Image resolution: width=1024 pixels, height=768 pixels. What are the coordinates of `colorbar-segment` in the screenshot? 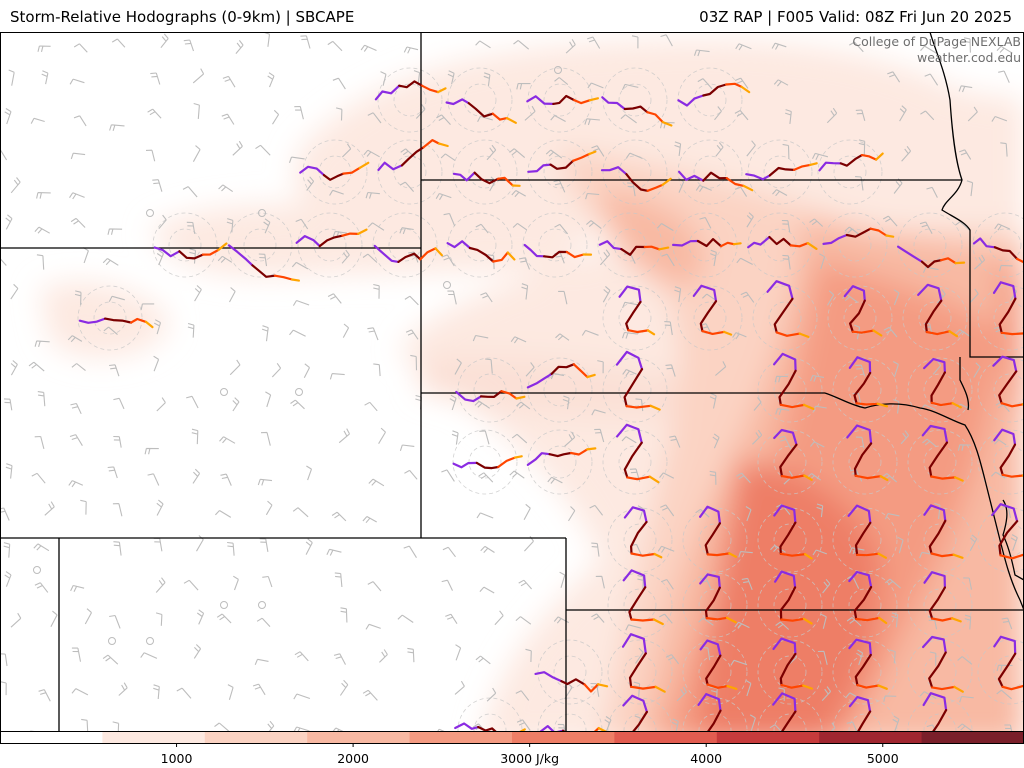 It's located at (256, 737).